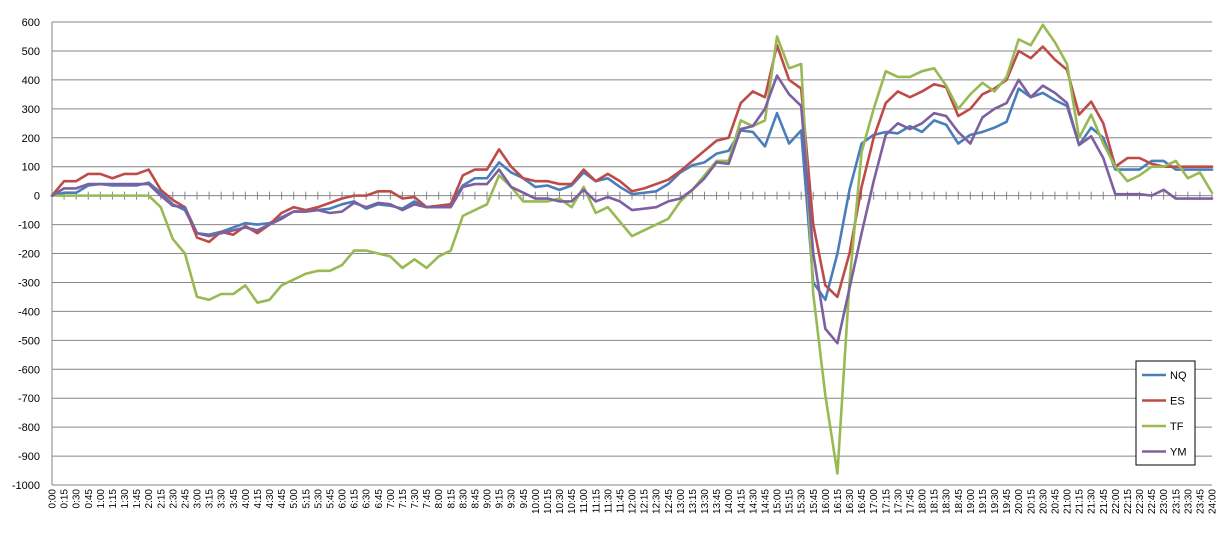  Describe the element at coordinates (1116, 501) in the screenshot. I see `x-tick-label: 22:00` at that location.